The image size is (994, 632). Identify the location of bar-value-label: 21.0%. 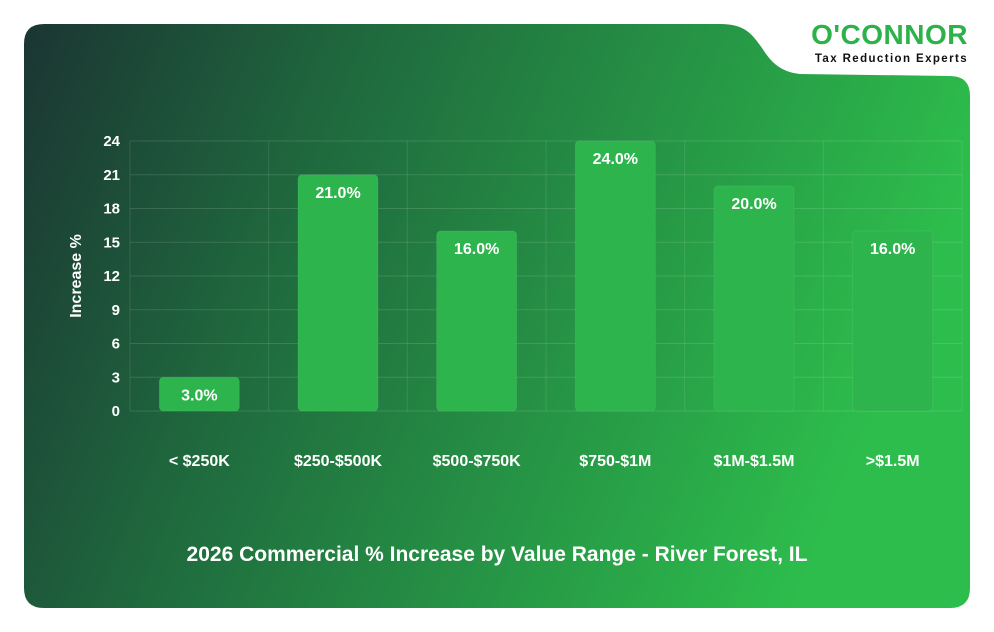
(337, 193).